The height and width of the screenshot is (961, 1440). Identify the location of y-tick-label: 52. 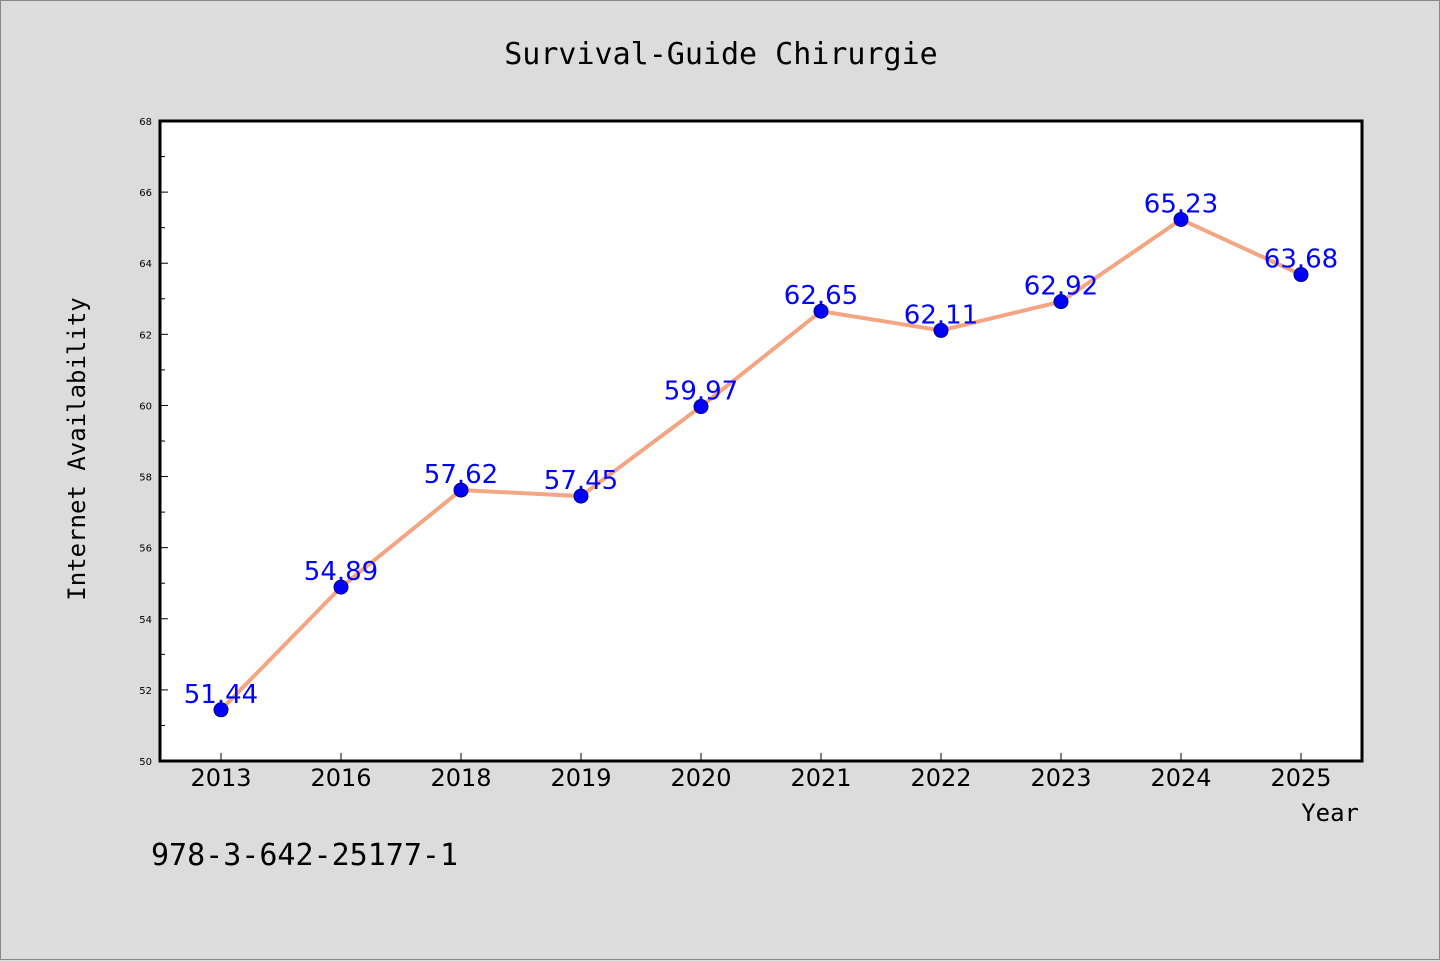
(145, 691).